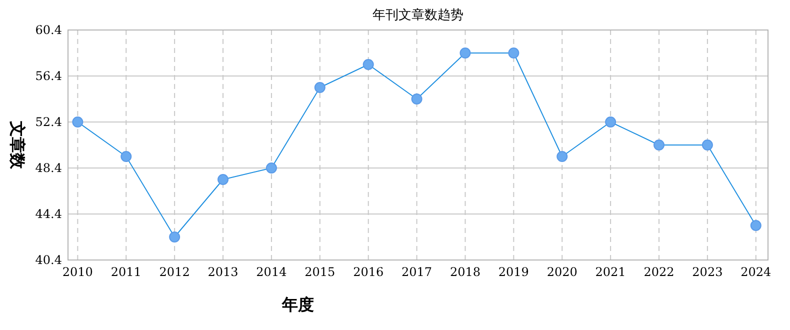 This screenshot has height=330, width=790. What do you see at coordinates (48, 260) in the screenshot?
I see `y-tick-label: 40.4` at bounding box center [48, 260].